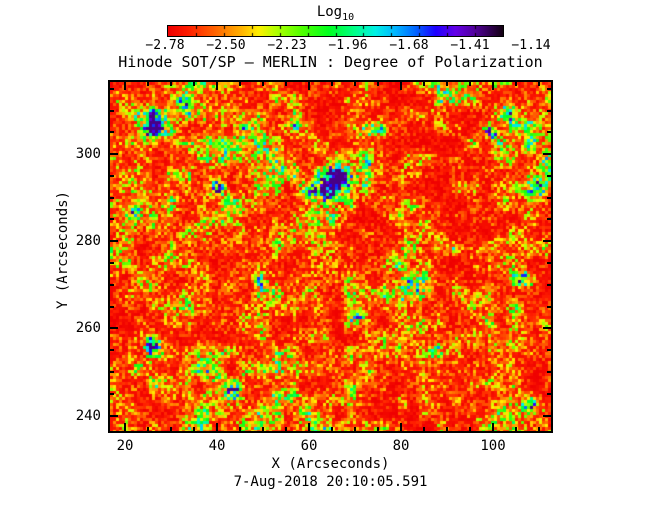 The width and height of the screenshot is (670, 512). What do you see at coordinates (531, 45) in the screenshot?
I see `colorbar-tick-label: −1.14` at bounding box center [531, 45].